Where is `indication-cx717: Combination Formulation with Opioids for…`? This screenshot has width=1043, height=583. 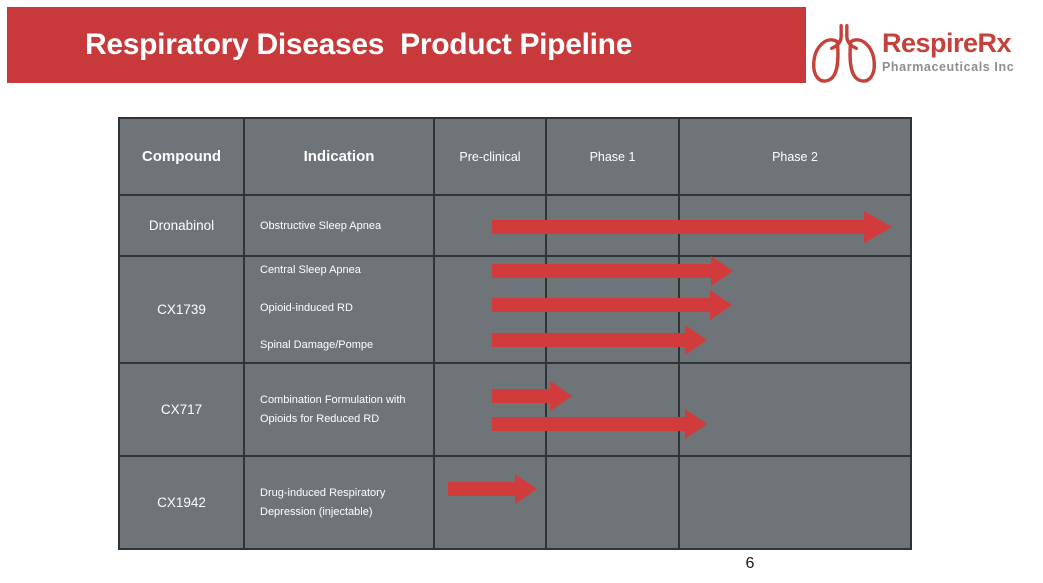 indication-cx717: Combination Formulation with Opioids for… is located at coordinates (339, 409).